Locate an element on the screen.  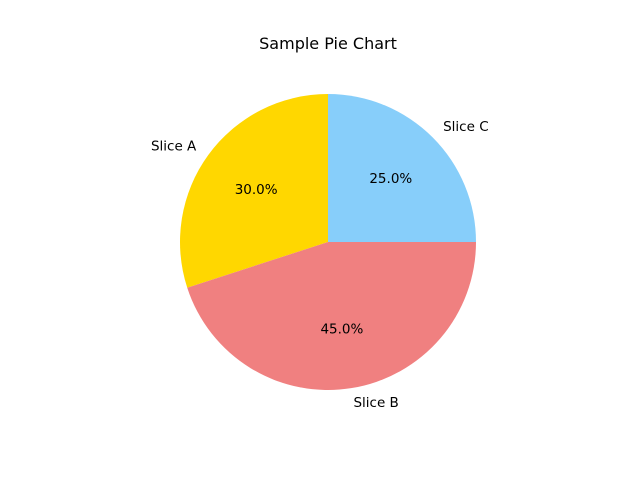
pie-slice-slice-c is located at coordinates (402, 168).